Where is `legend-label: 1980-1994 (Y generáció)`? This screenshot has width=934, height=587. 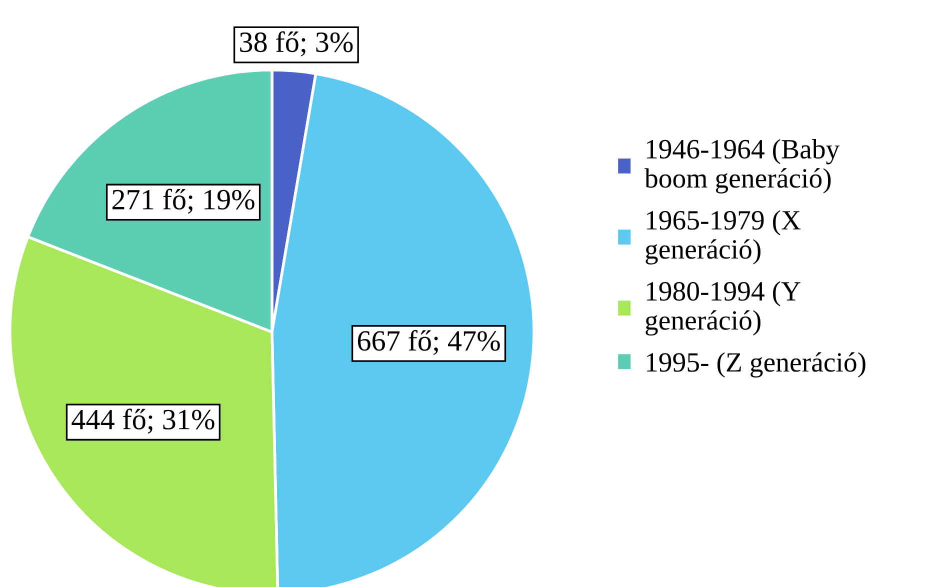 legend-label: 1980-1994 (Y generáció) is located at coordinates (723, 308).